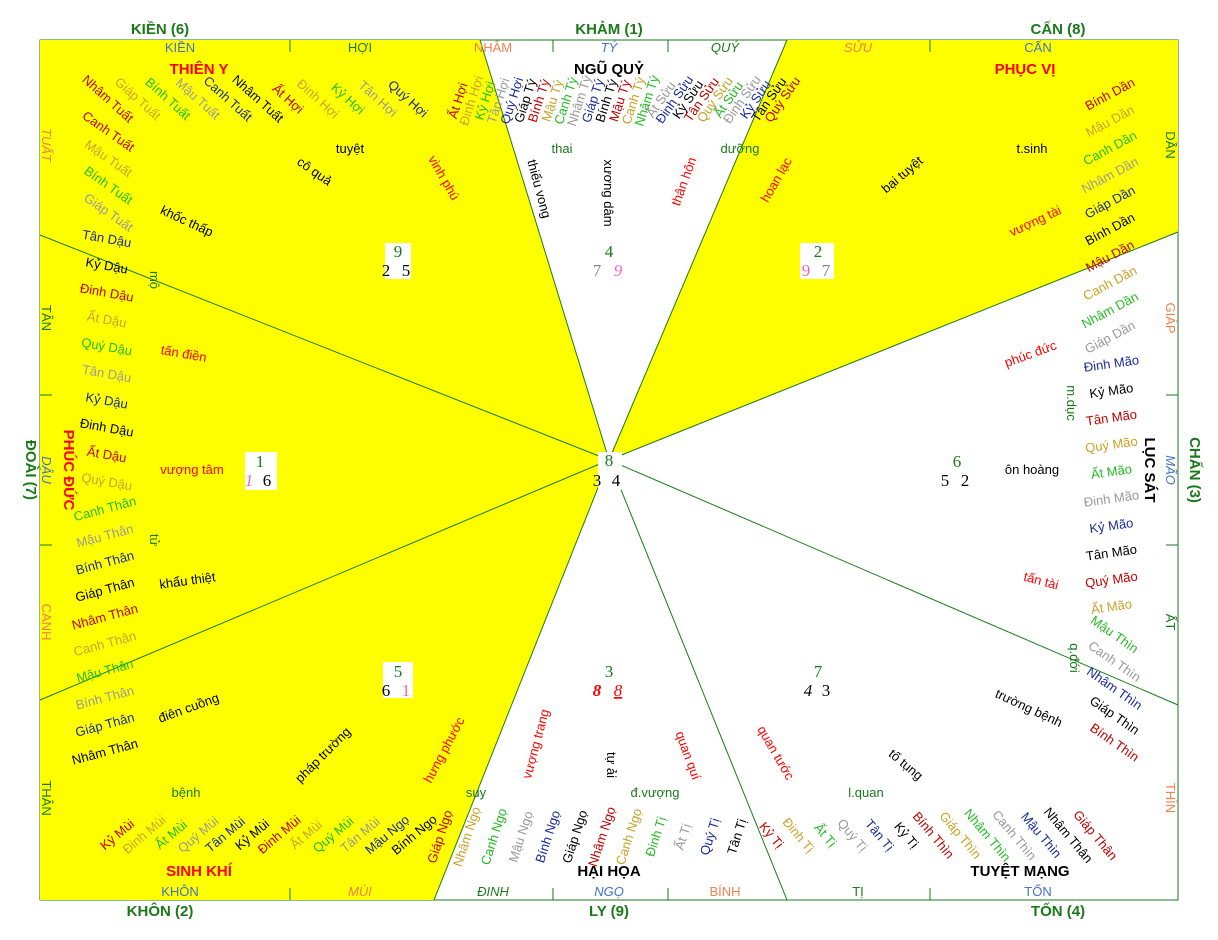  I want to click on ray-wsw, so click(324, 580).